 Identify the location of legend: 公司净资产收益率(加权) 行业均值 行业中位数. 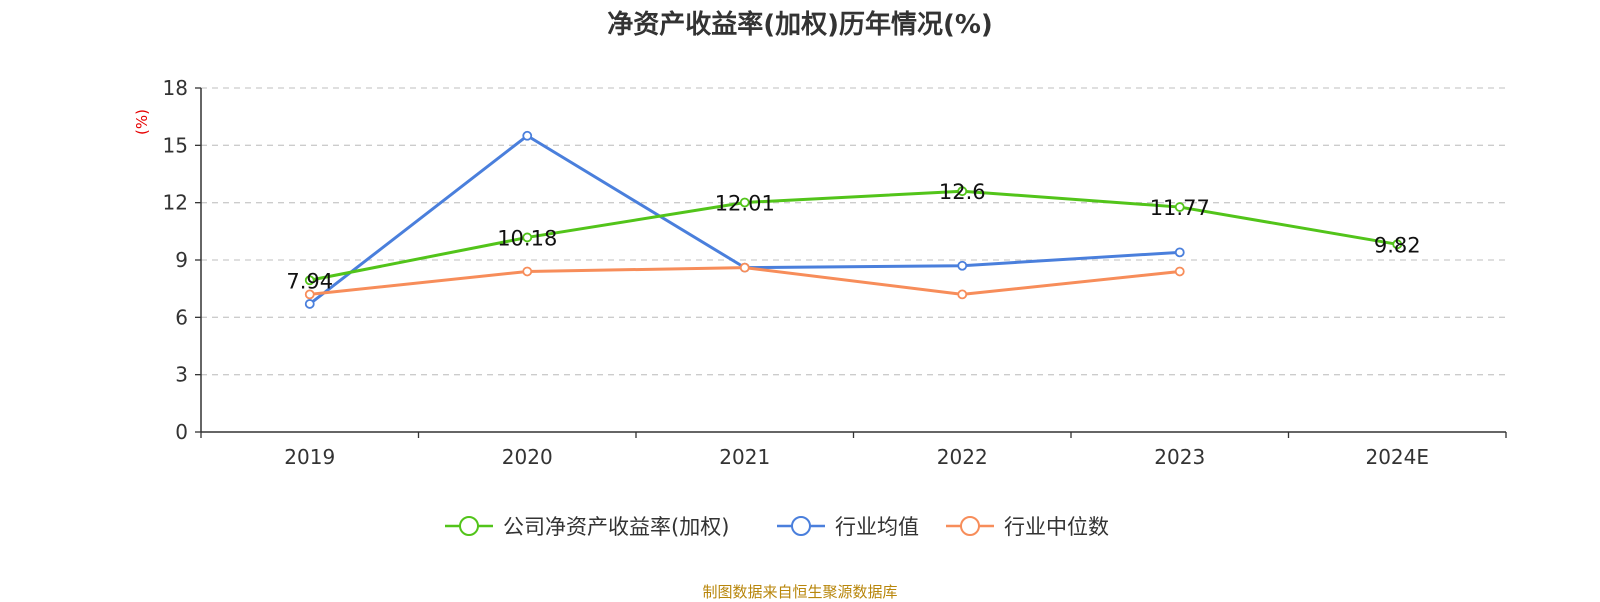
(777, 527).